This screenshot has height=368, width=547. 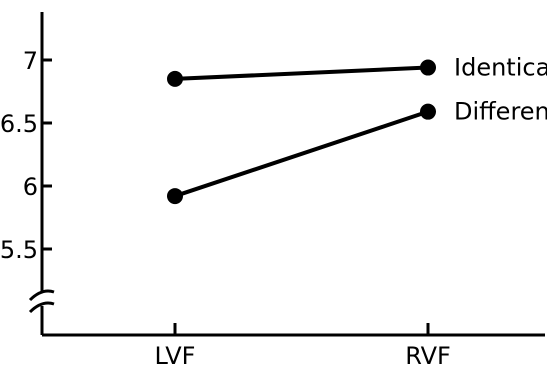 I want to click on axis-break-mark-lower, so click(x=41, y=307).